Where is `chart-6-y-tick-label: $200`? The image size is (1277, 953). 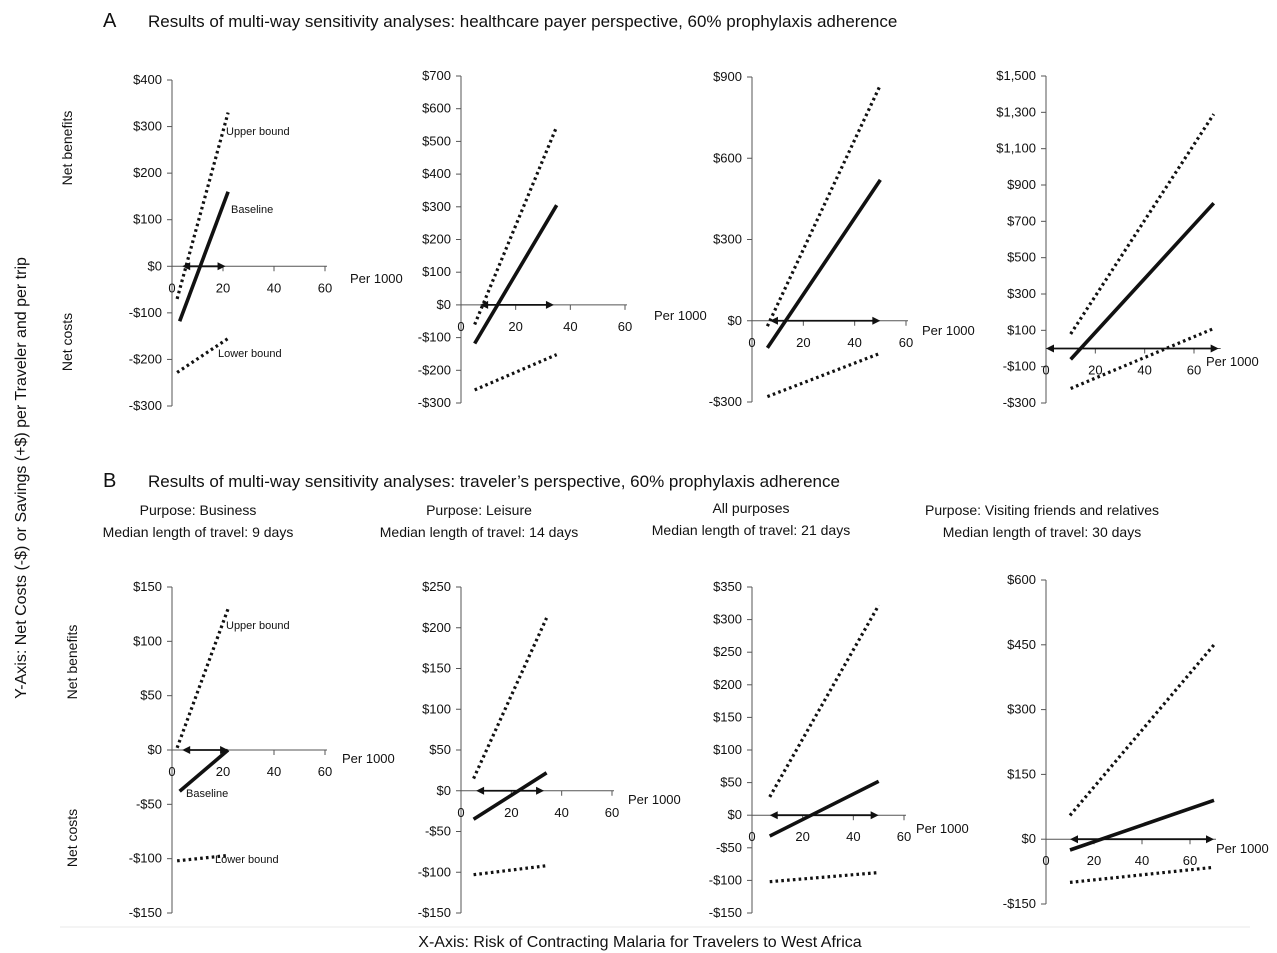
chart-6-y-tick-label: $200 is located at coordinates (436, 627).